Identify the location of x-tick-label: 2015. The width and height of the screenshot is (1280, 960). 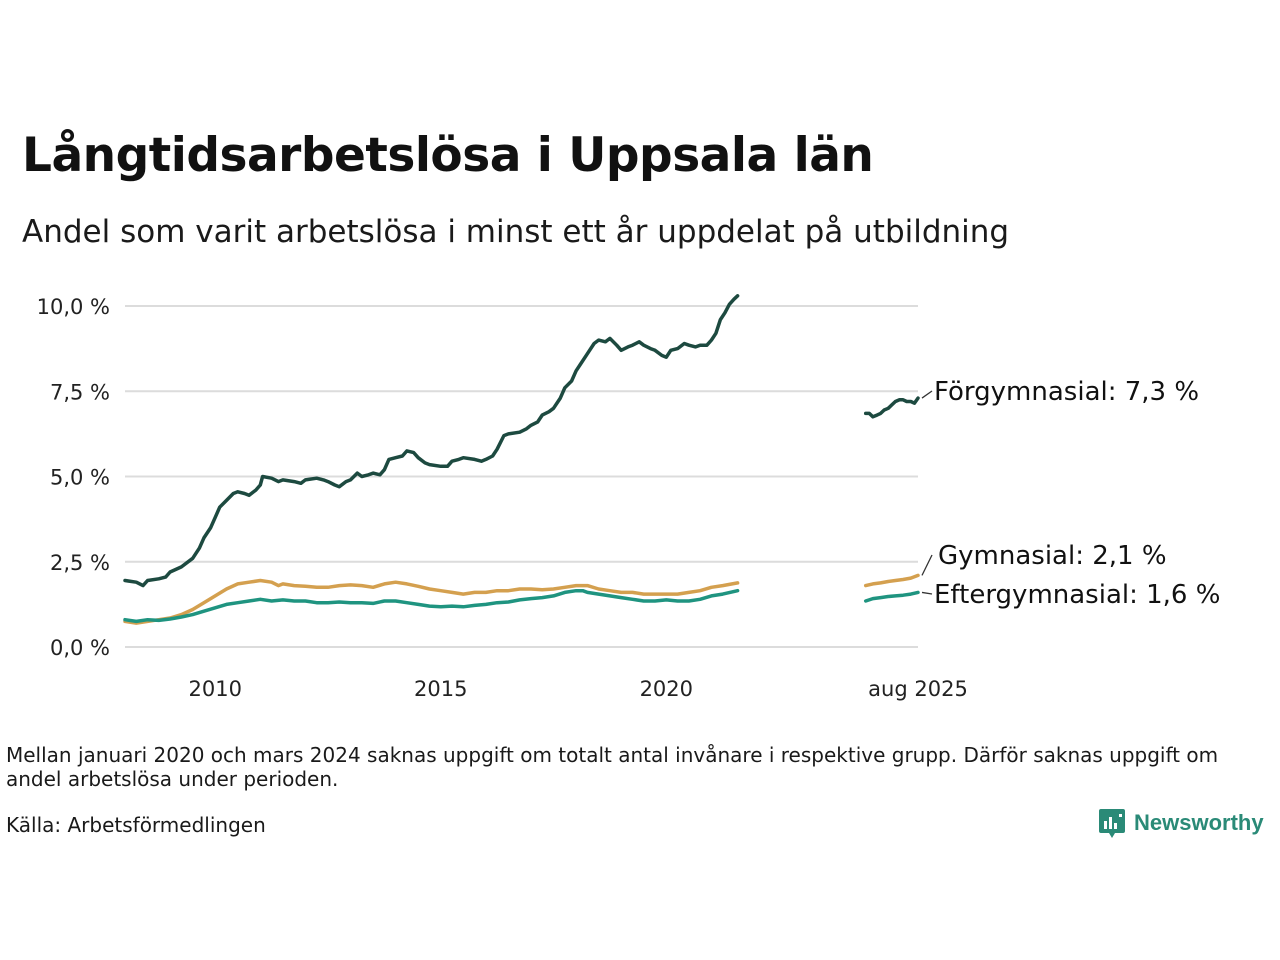
(440, 689).